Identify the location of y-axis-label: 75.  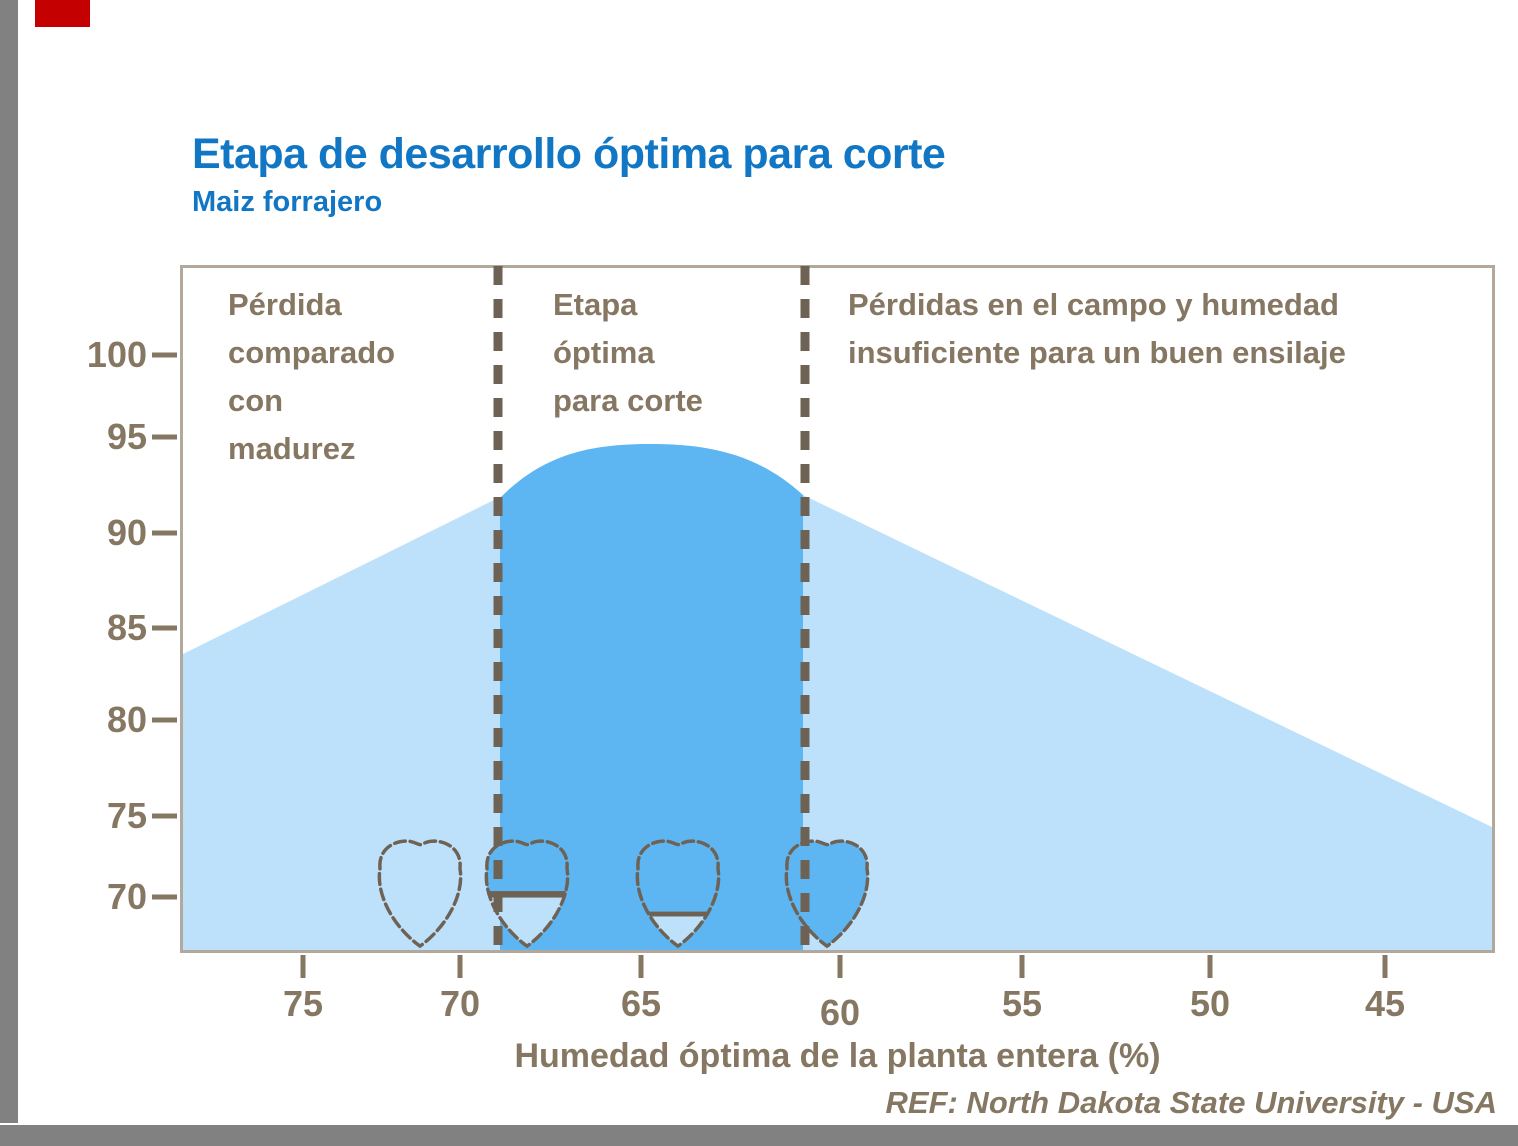
(126, 815).